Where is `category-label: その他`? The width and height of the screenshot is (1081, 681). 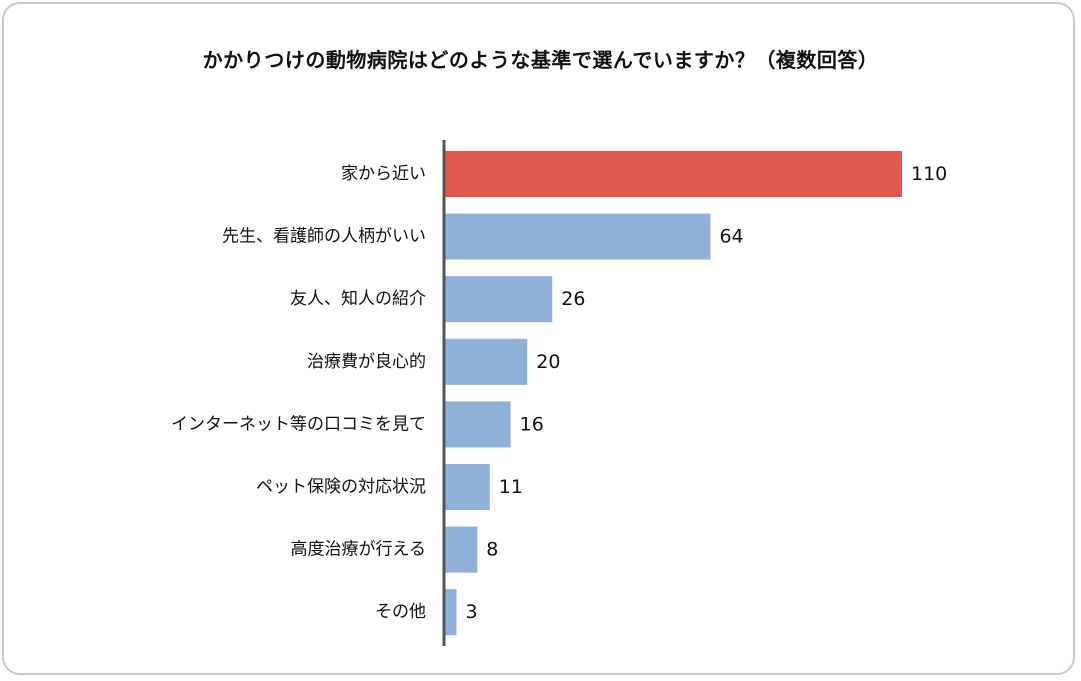
category-label: その他 is located at coordinates (400, 612).